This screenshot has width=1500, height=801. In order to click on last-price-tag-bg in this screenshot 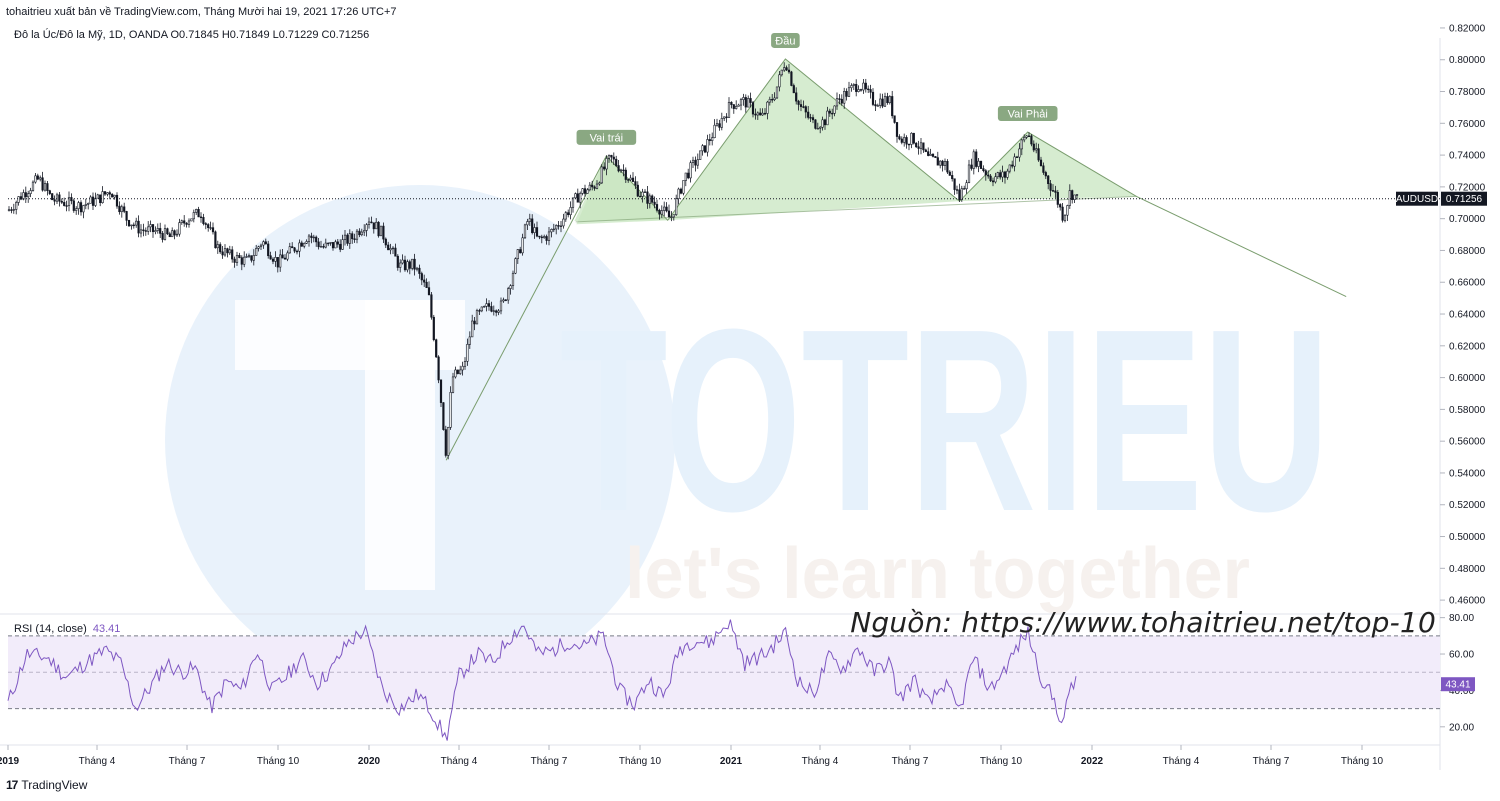, I will do `click(1464, 198)`.